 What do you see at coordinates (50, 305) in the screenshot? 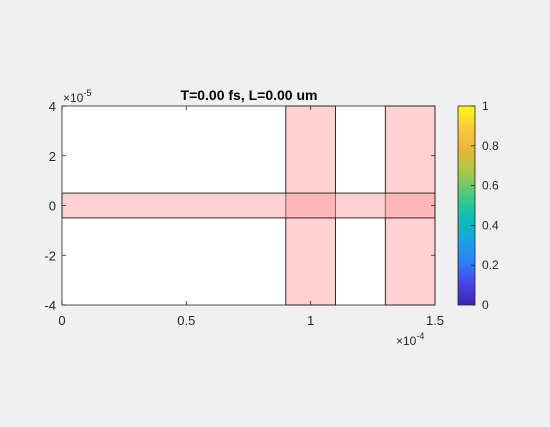
I see `y-tick-label: -4` at bounding box center [50, 305].